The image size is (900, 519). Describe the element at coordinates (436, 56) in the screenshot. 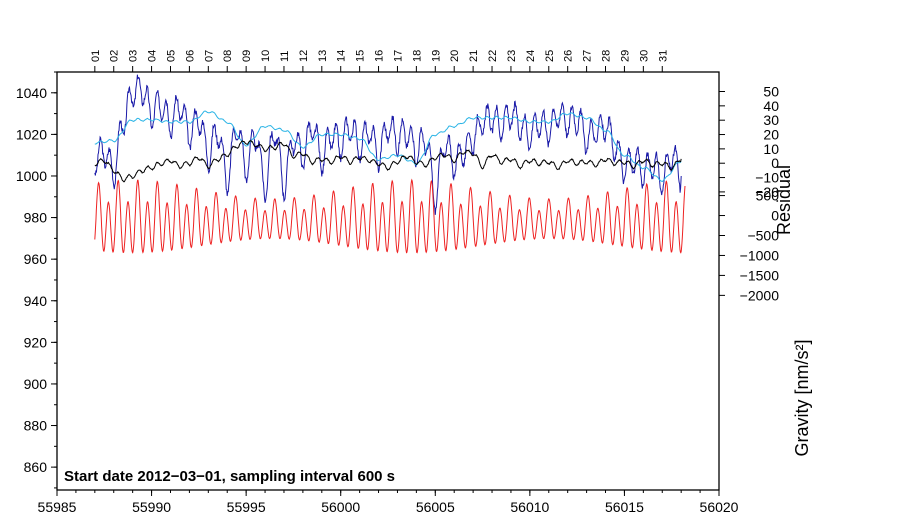

I see `day-tick-label: 19` at that location.